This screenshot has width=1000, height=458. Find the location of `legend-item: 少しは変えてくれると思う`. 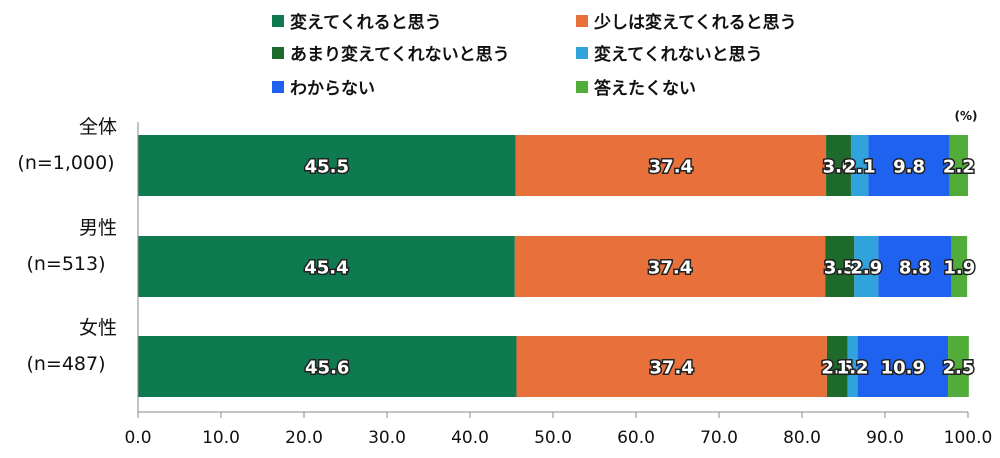

legend-item: 少しは変えてくれると思う is located at coordinates (686, 20).